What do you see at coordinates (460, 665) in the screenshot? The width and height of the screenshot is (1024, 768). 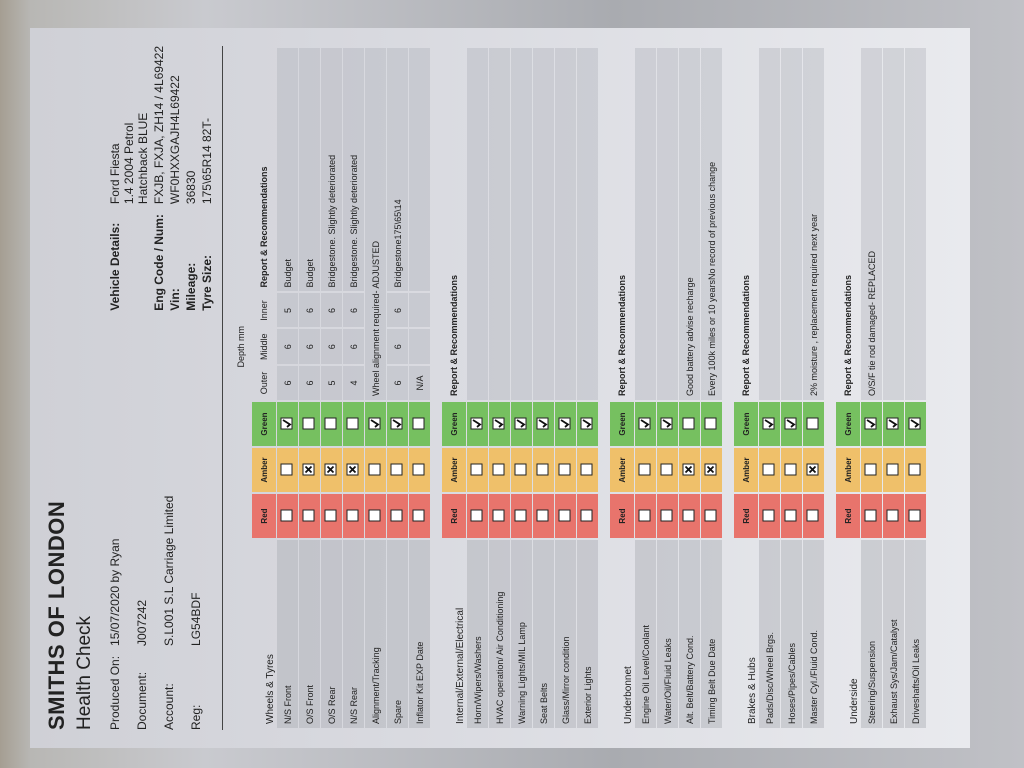 I see `section-title: Internal/External/Electrical` at bounding box center [460, 665].